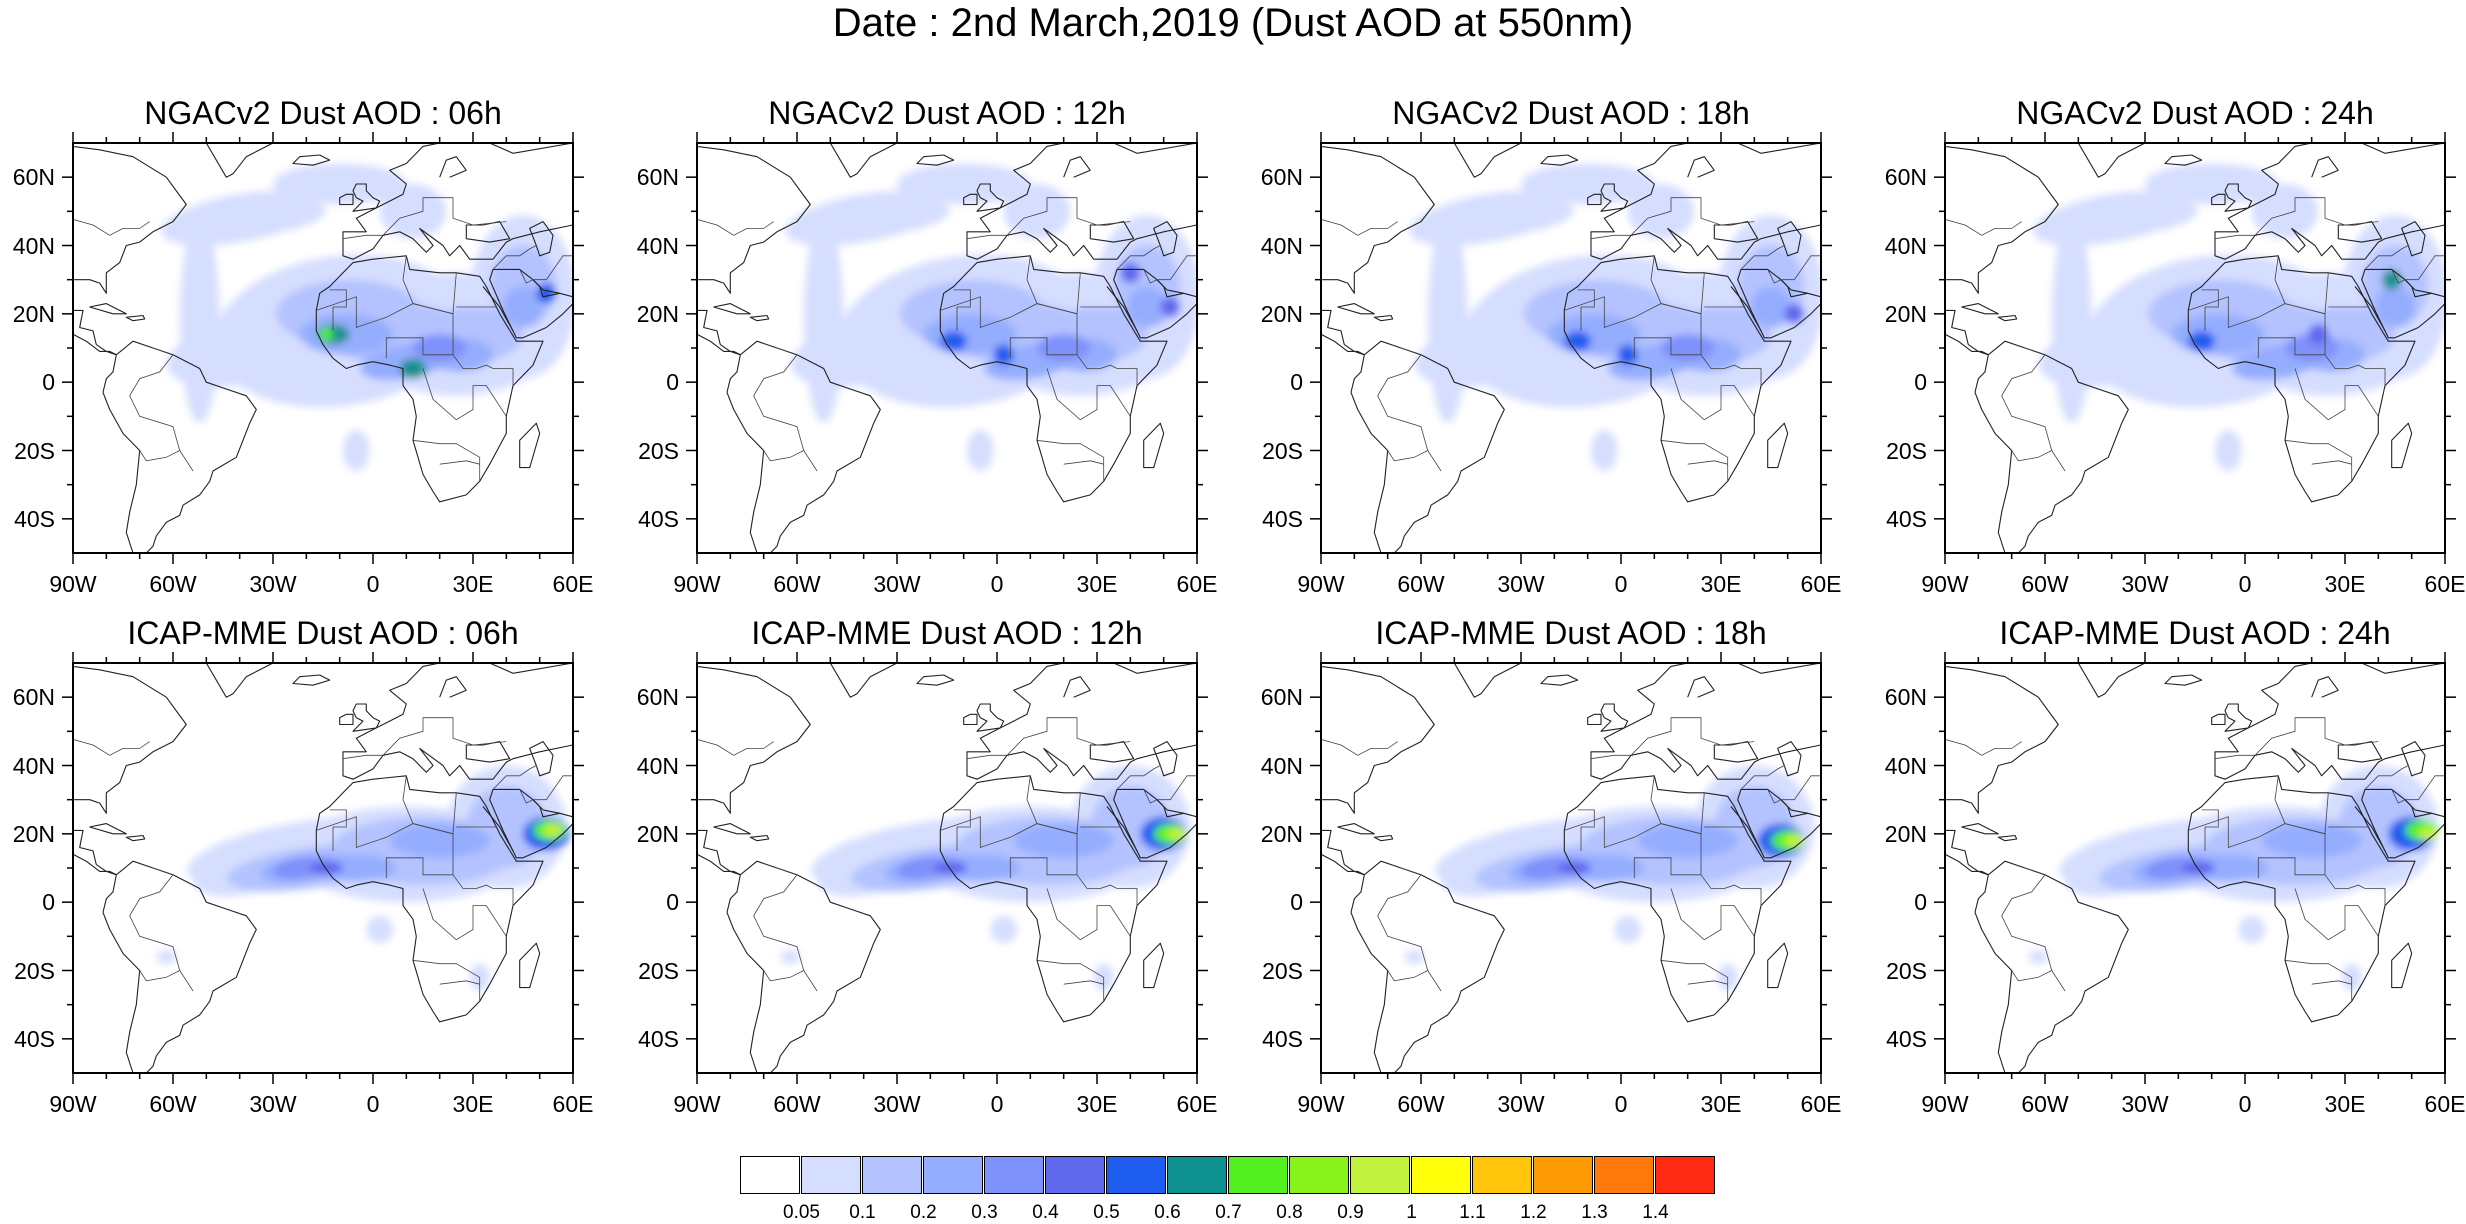 This screenshot has height=1224, width=2466. I want to click on lon-tick-label: 60W, so click(797, 1104).